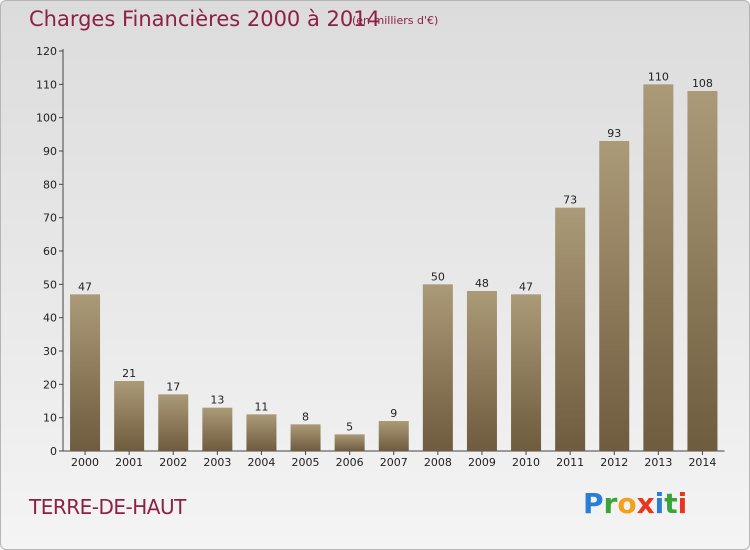 The width and height of the screenshot is (750, 550). Describe the element at coordinates (50, 151) in the screenshot. I see `y-tick-label: 90` at that location.